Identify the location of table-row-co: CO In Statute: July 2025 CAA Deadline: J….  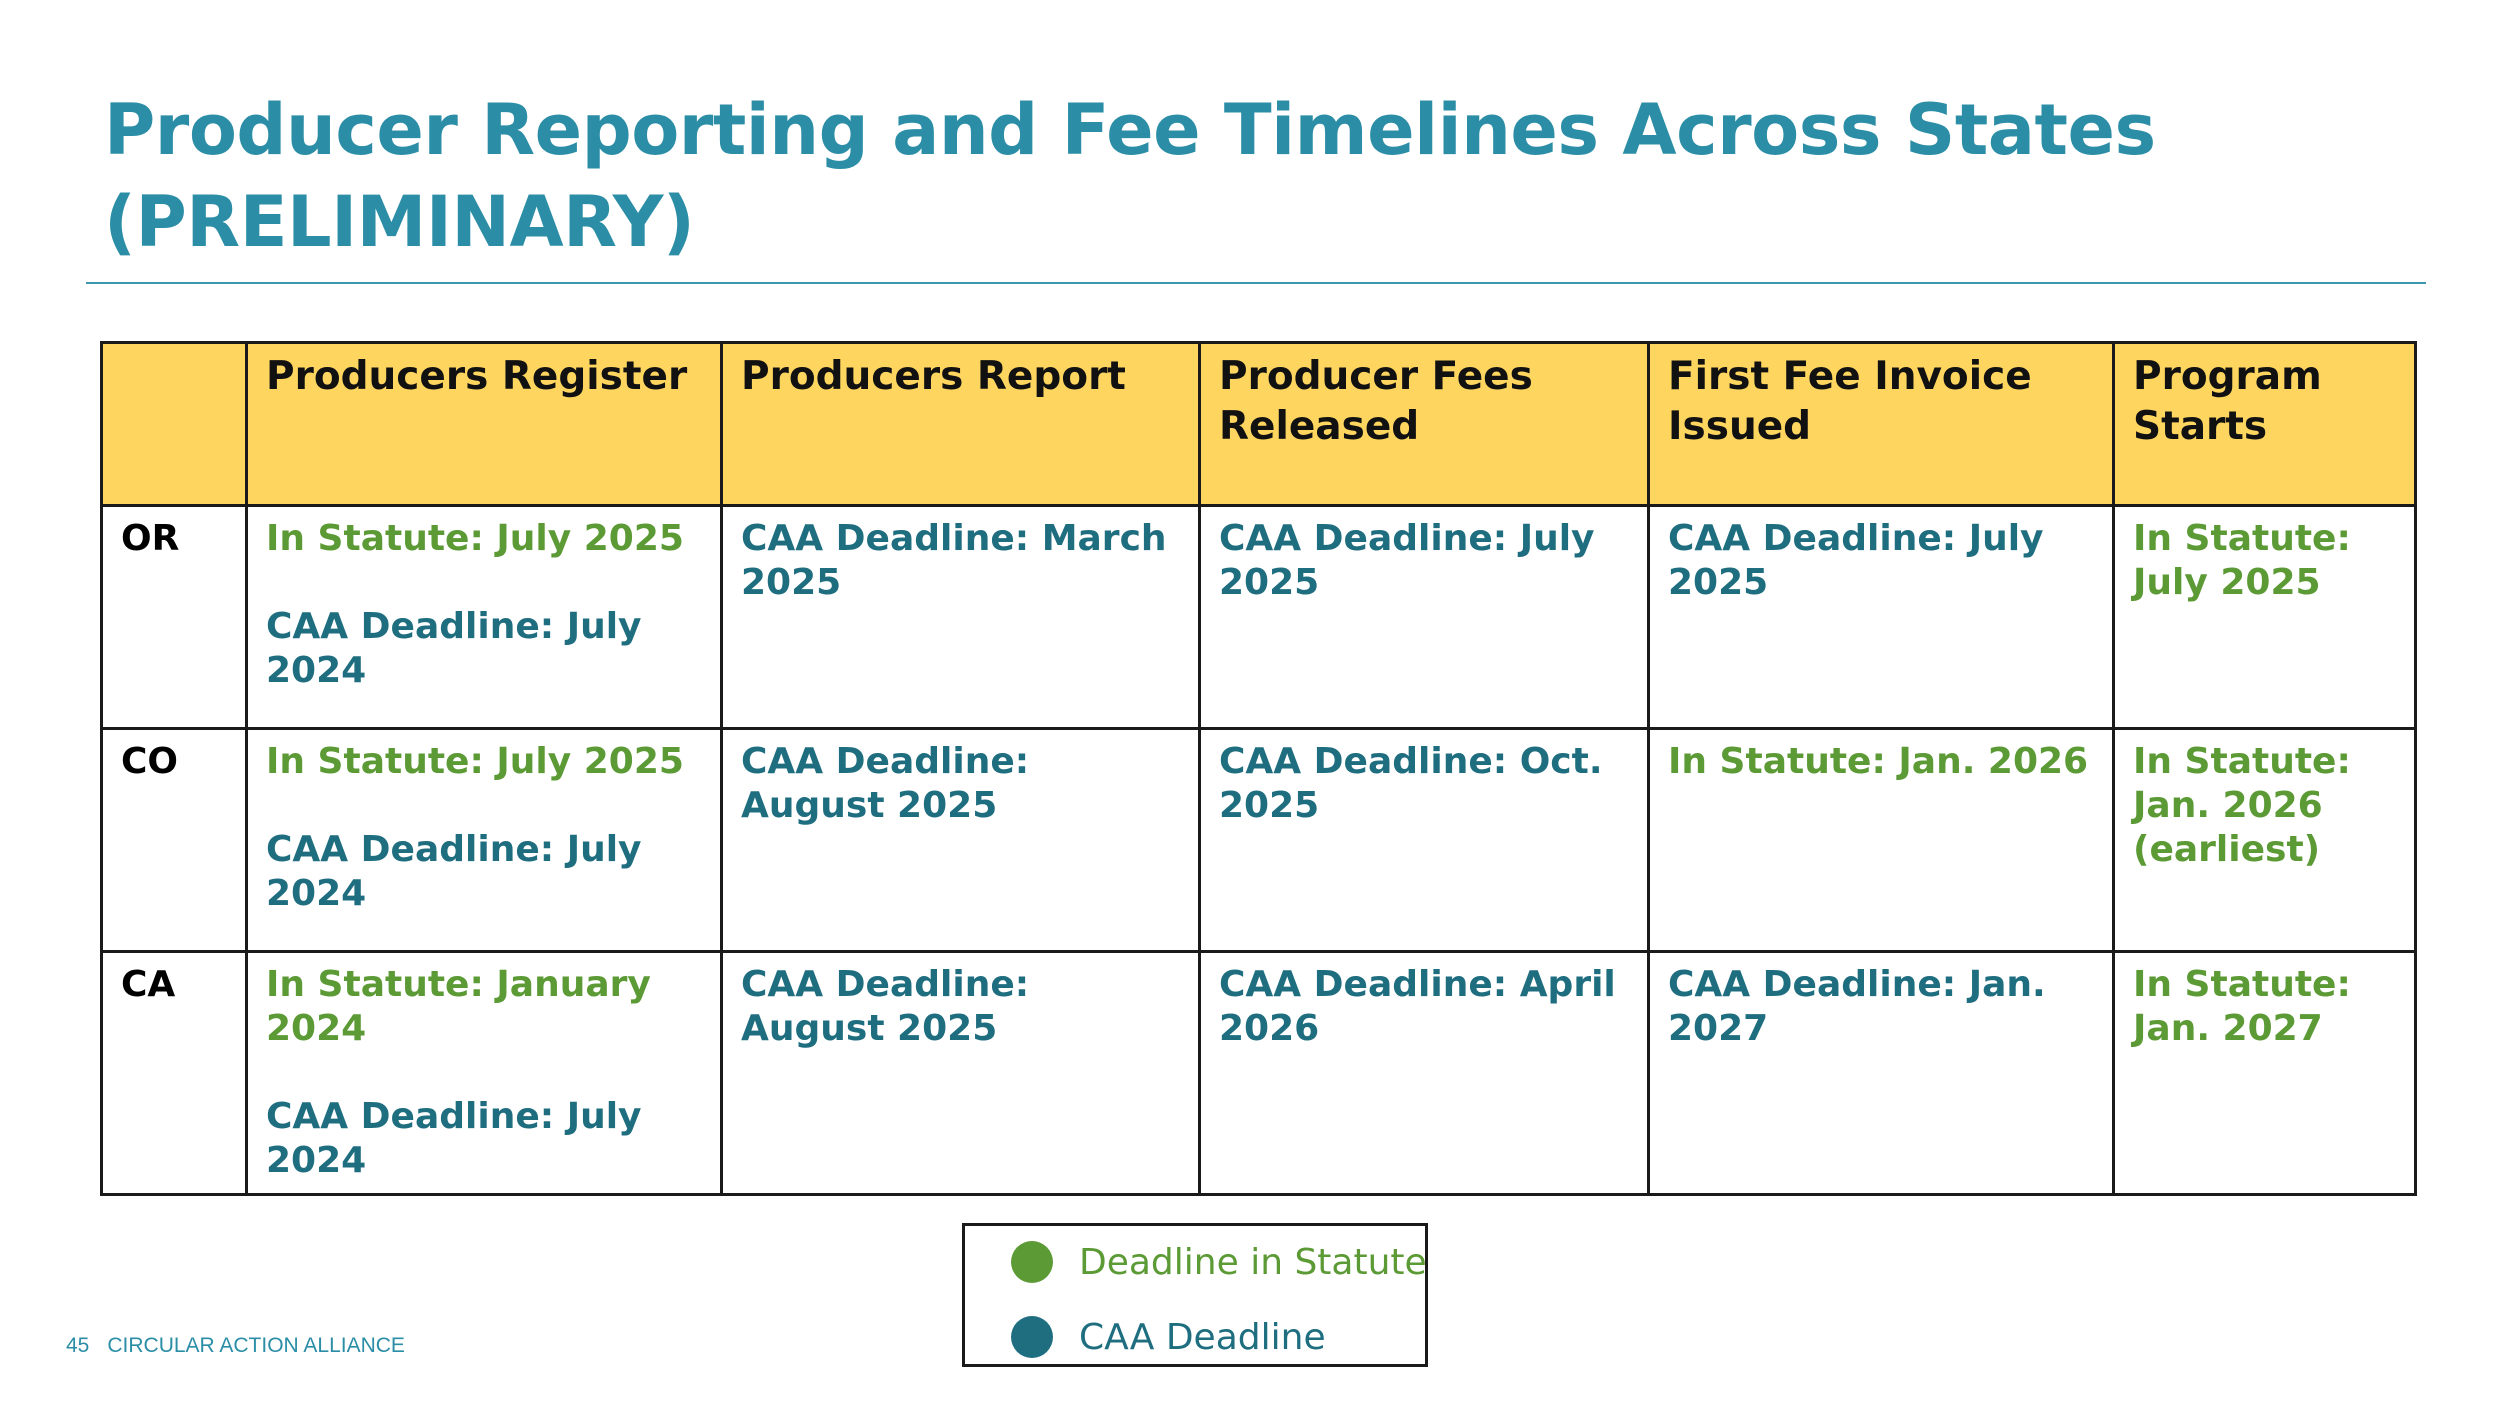
(1258, 840).